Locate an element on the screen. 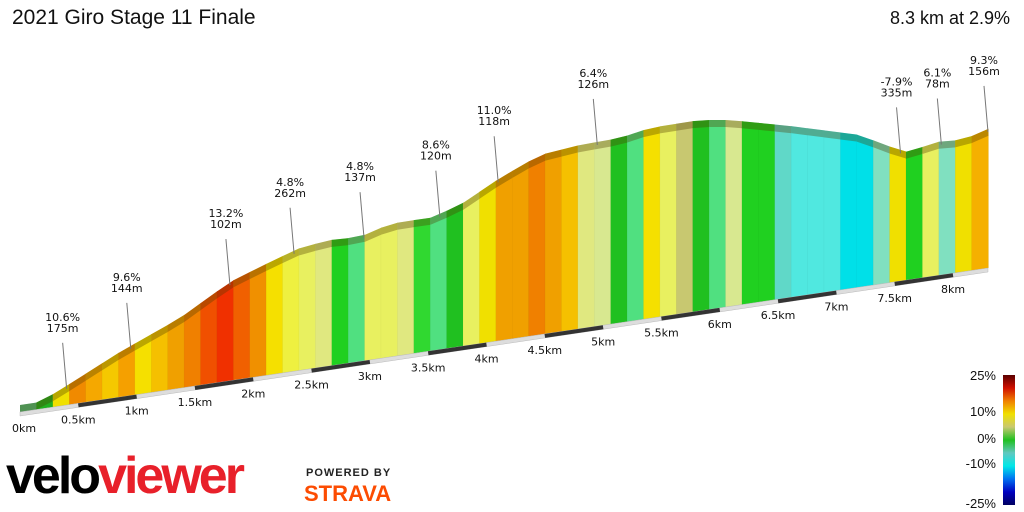 This screenshot has width=1024, height=512. legend-tick-label: -25% is located at coordinates (981, 503).